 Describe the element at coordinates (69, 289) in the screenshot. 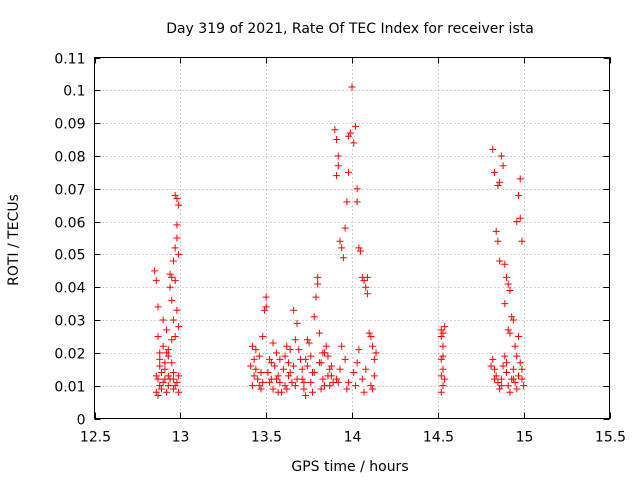

I see `y-tick-label: 0.04` at that location.